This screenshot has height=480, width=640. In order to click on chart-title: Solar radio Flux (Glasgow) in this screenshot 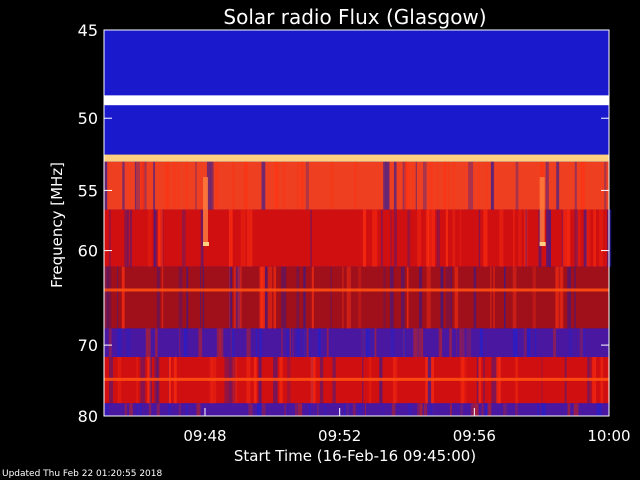, I will do `click(354, 17)`.